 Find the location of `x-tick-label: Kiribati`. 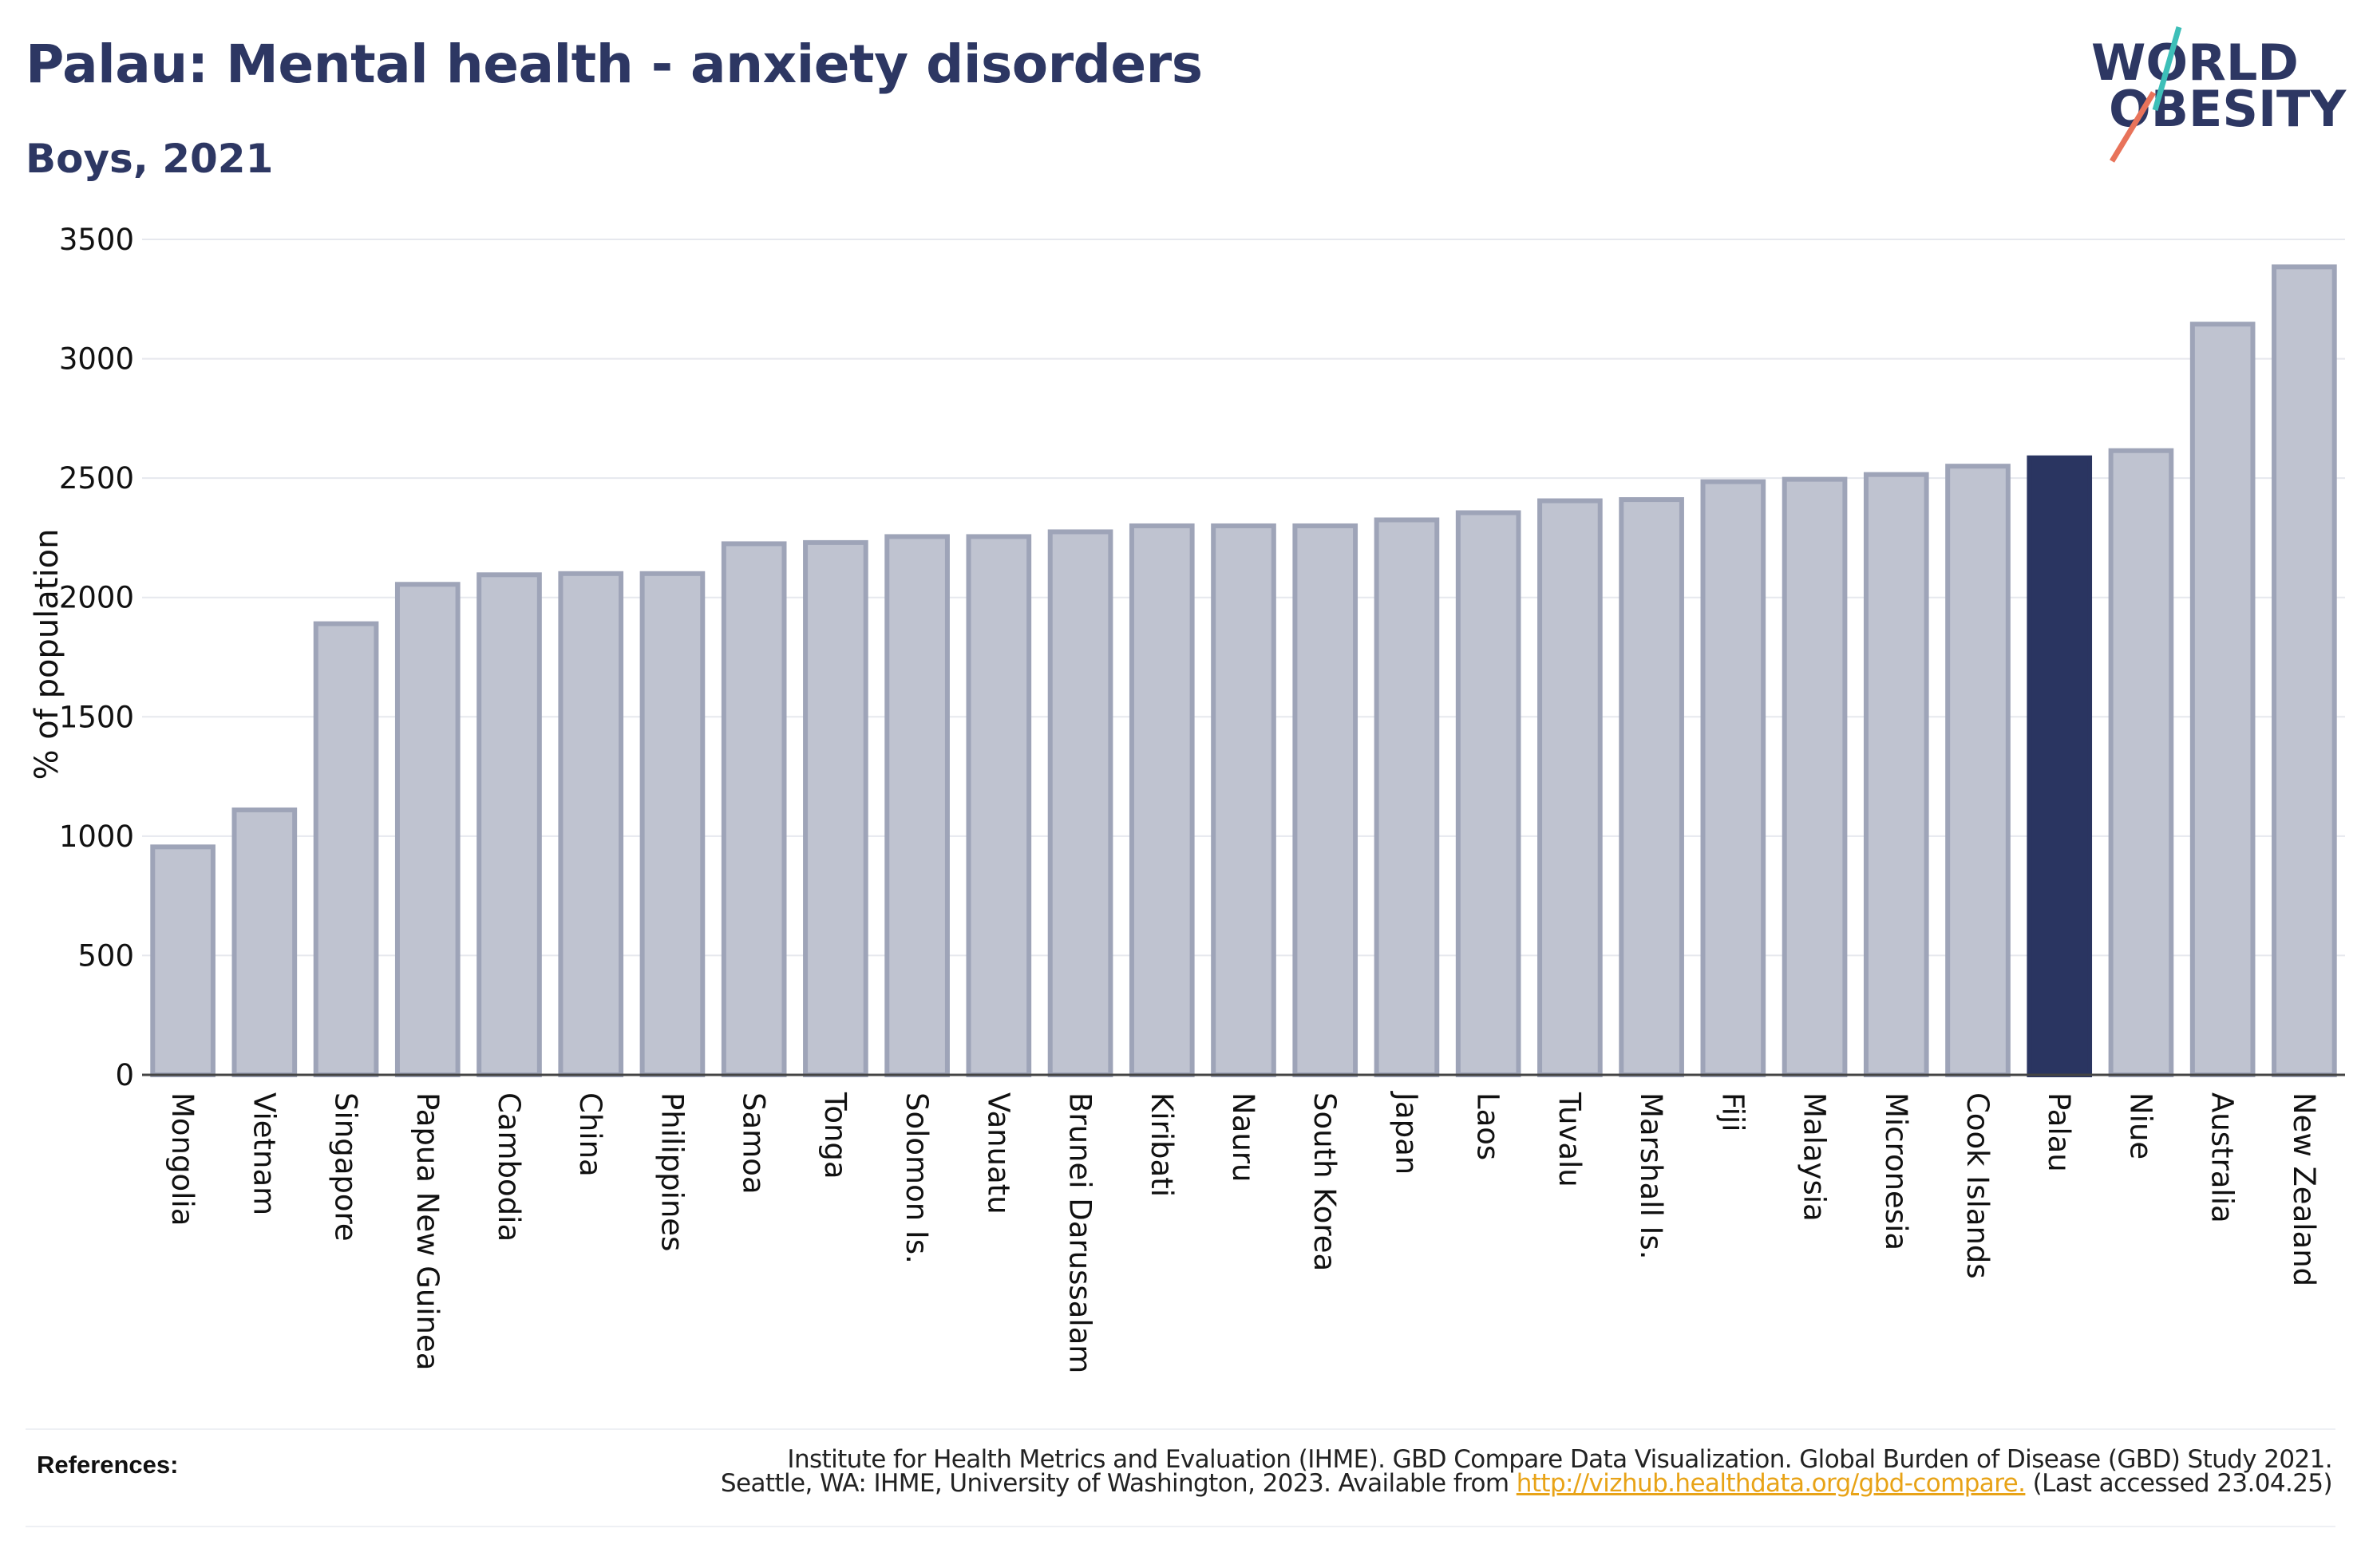

x-tick-label: Kiribati is located at coordinates (1162, 1144).